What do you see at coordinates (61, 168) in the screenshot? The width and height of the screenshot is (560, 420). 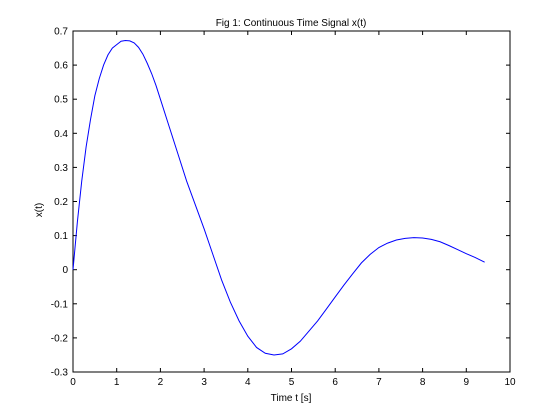 I see `y-tick-label: 0.3` at bounding box center [61, 168].